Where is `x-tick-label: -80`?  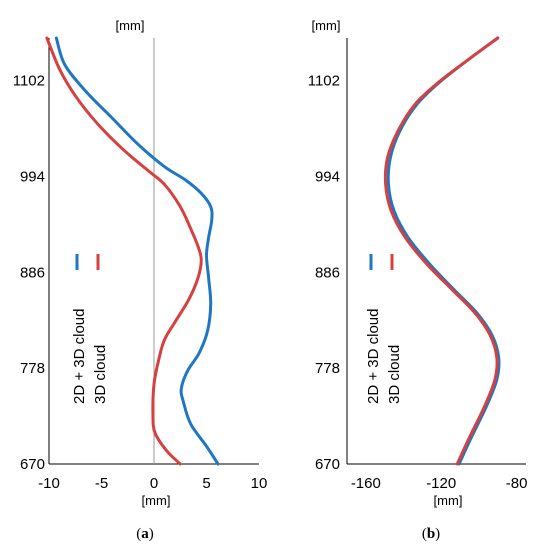
x-tick-label: -80 is located at coordinates (517, 483).